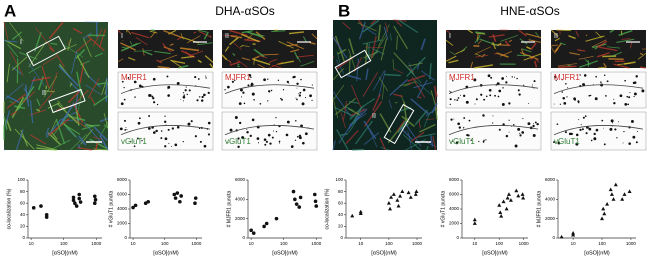 The height and width of the screenshot is (259, 650). Describe the element at coordinates (9, 208) in the screenshot. I see `y-axis-label: co-localization (%)` at that location.